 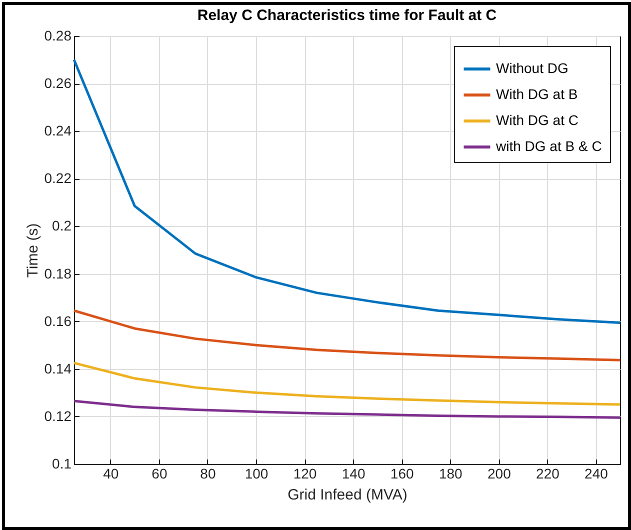 I want to click on x-tick-label: 200, so click(x=499, y=474).